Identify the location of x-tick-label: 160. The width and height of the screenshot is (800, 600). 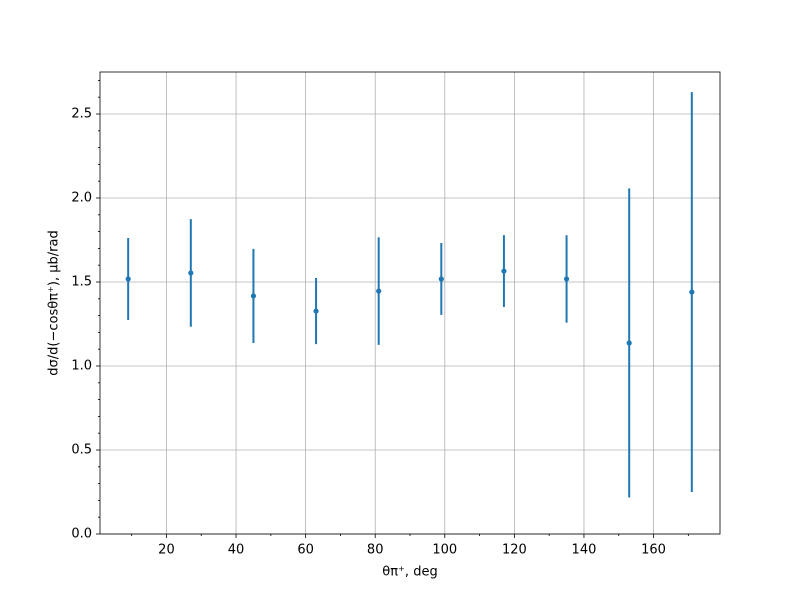
(653, 550).